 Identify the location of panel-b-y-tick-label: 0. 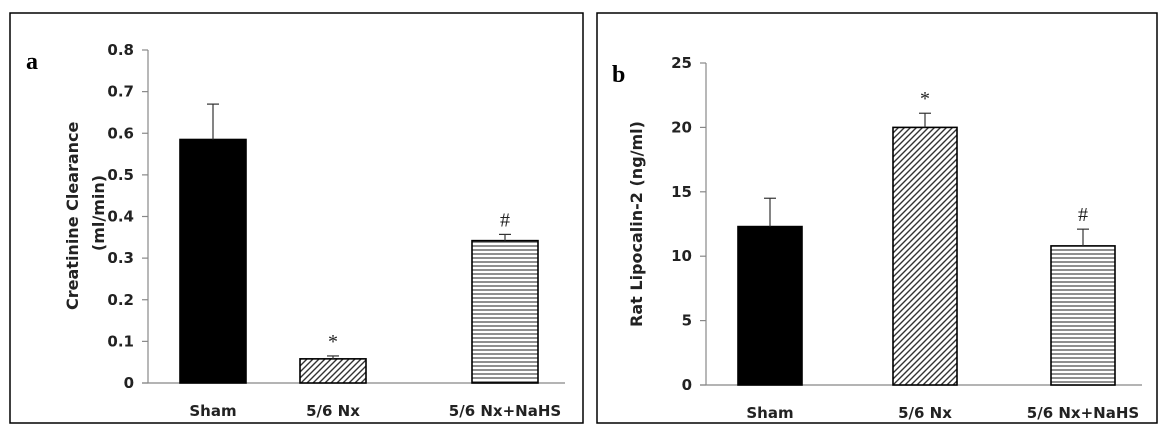
(687, 385).